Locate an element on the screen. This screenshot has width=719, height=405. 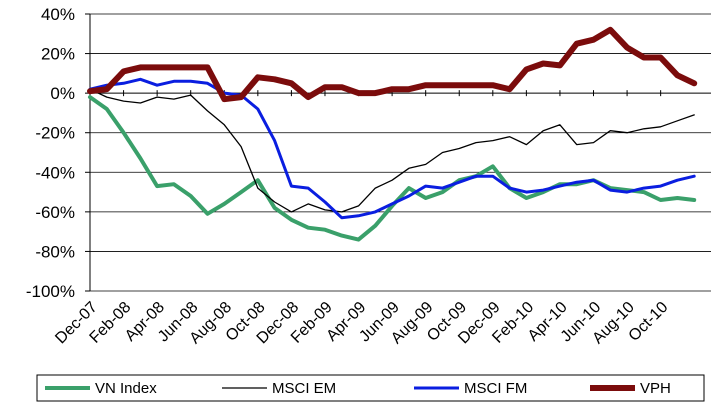
legend-label: VPH is located at coordinates (655, 388).